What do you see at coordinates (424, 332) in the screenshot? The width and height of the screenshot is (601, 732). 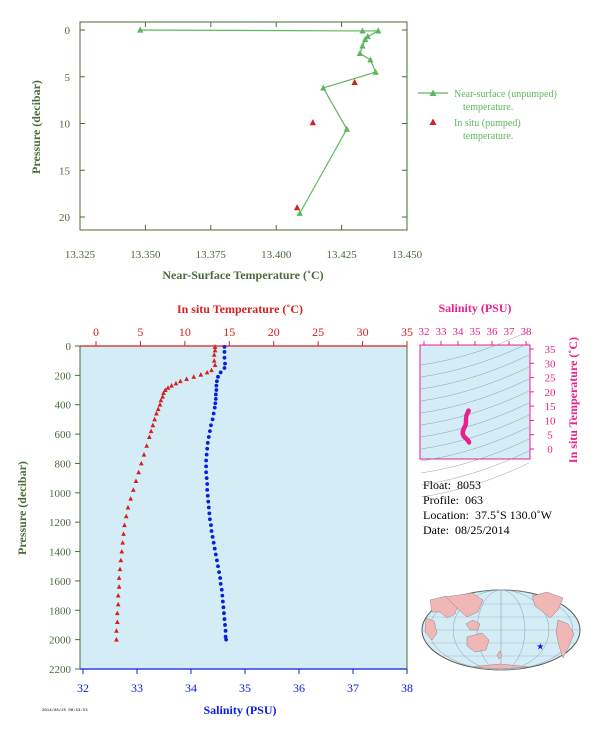 I see `ts-salinity-tick-label: 32` at bounding box center [424, 332].